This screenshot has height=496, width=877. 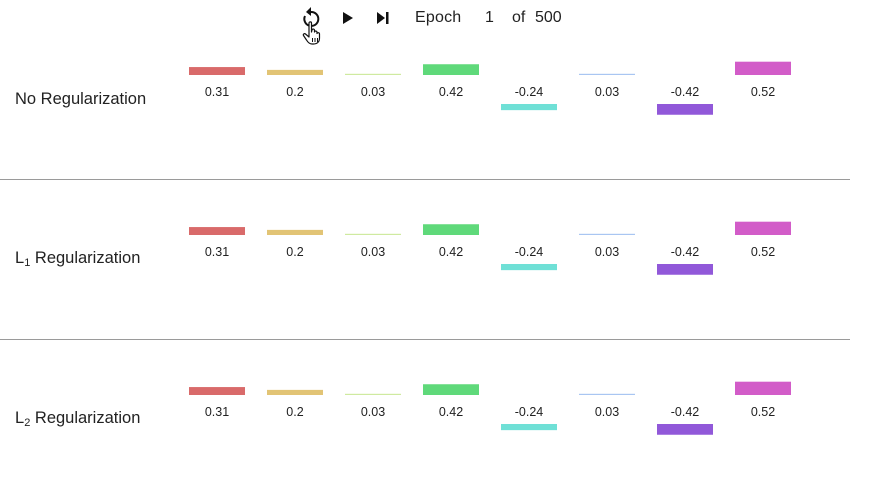 I want to click on row-label-text: No Regularization, so click(x=81, y=99).